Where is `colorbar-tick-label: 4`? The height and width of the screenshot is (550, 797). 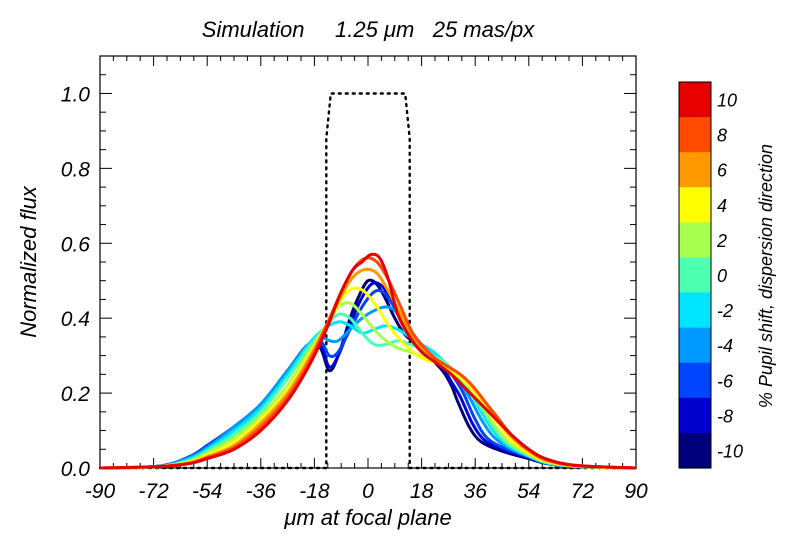
colorbar-tick-label: 4 is located at coordinates (722, 206).